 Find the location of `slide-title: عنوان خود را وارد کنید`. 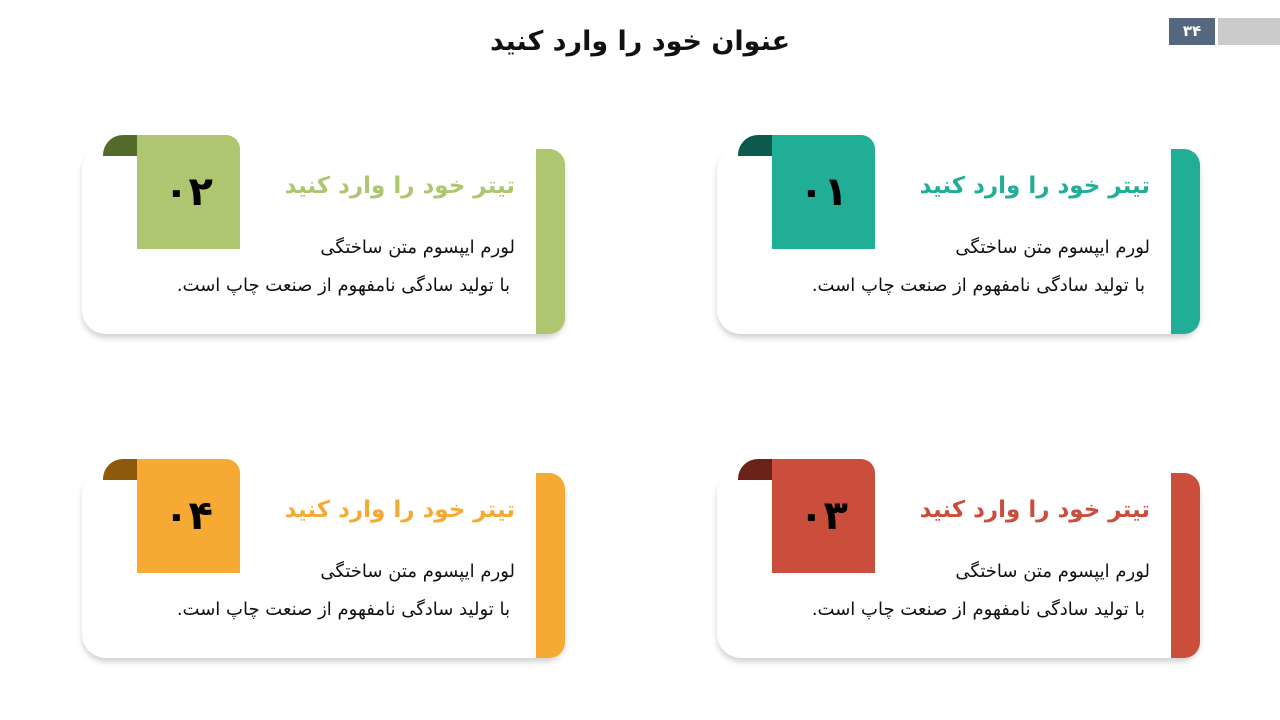

slide-title: عنوان خود را وارد کنید is located at coordinates (640, 41).